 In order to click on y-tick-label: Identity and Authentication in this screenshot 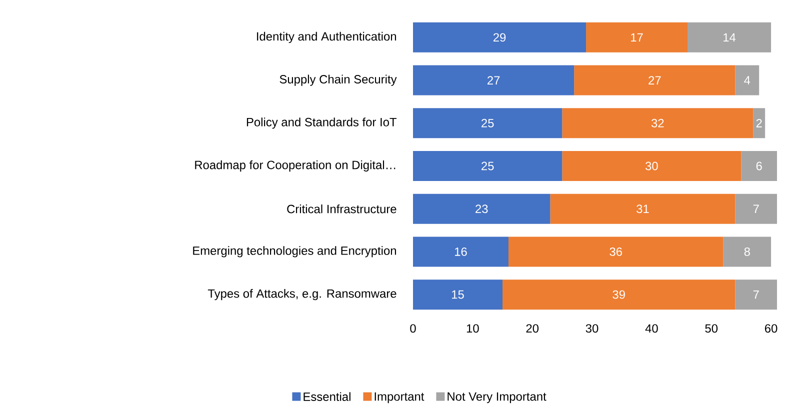, I will do `click(326, 38)`.